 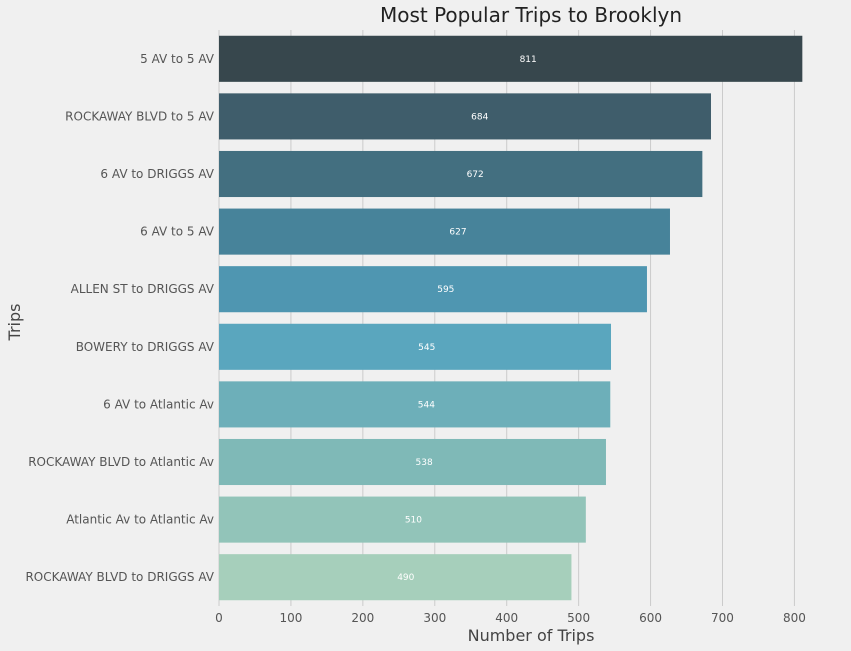 I want to click on bar-value-label: 538, so click(x=424, y=463).